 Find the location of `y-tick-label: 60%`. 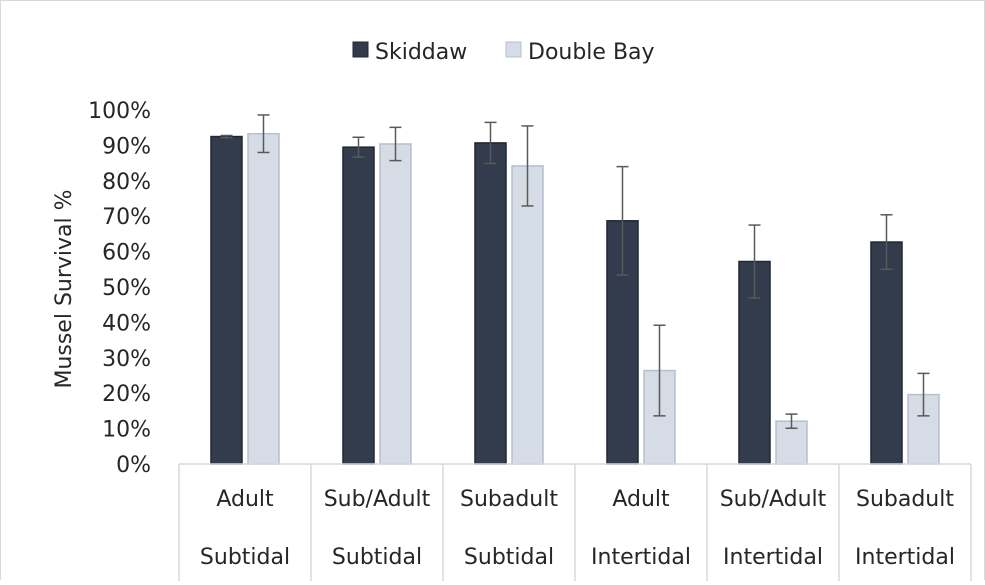

y-tick-label: 60% is located at coordinates (126, 253).